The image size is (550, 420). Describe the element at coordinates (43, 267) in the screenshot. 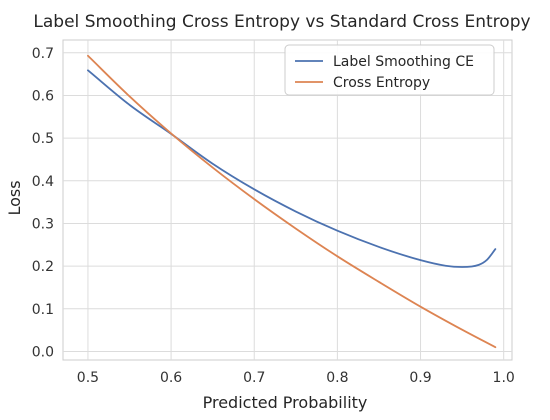

I see `y-tick-label: 0.2` at that location.